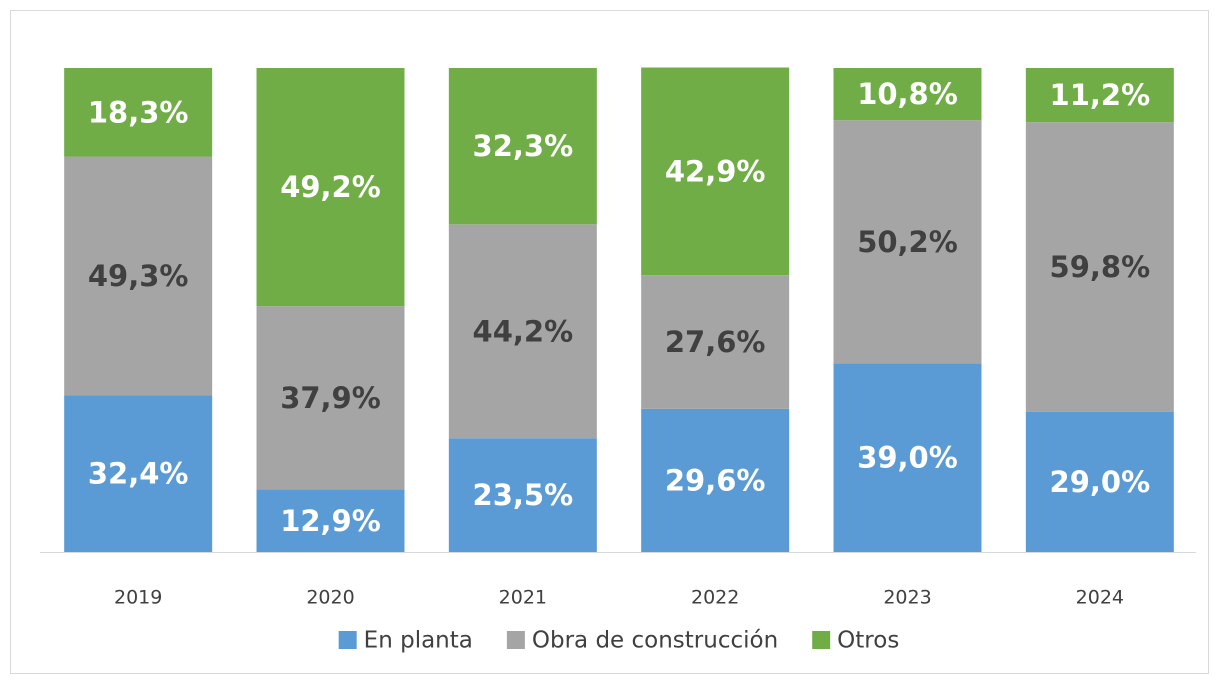  I want to click on value-label: 32,4%, so click(138, 474).